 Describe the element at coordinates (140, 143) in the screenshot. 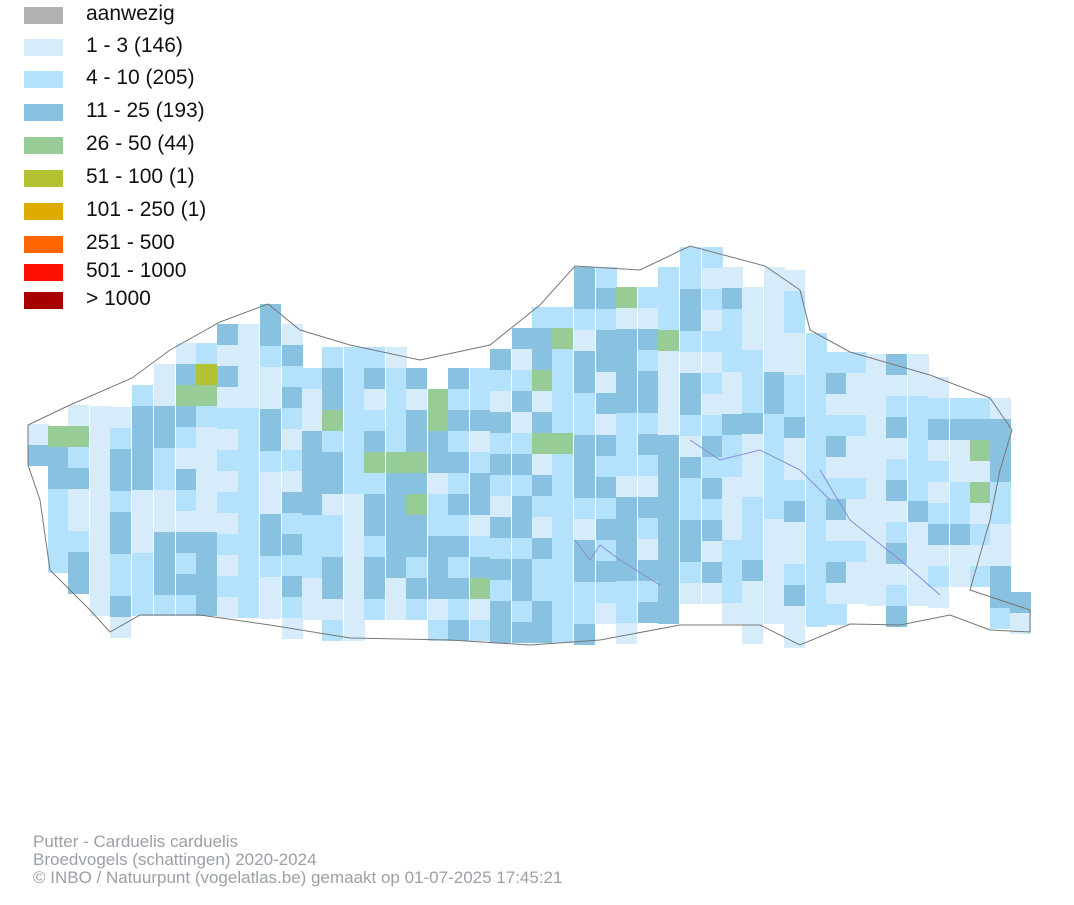

I see `legend-label: 26 - 50 (44)` at that location.